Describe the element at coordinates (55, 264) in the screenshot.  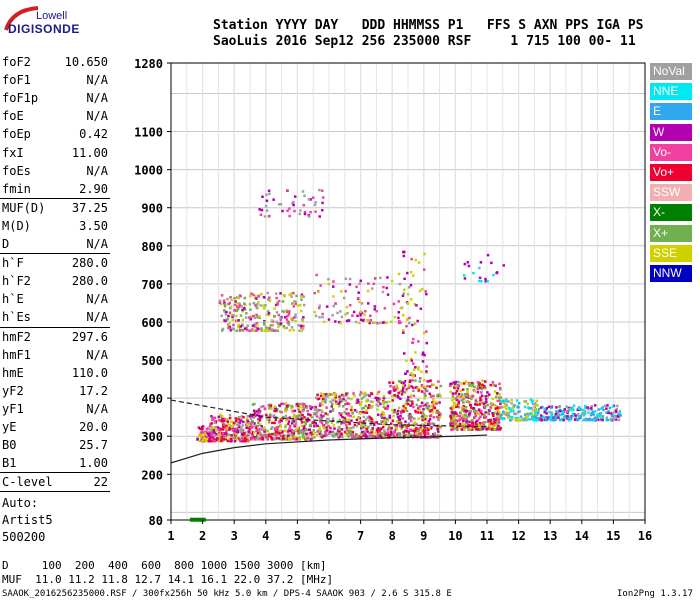
I see `param-row: h`F 280.0` at that location.